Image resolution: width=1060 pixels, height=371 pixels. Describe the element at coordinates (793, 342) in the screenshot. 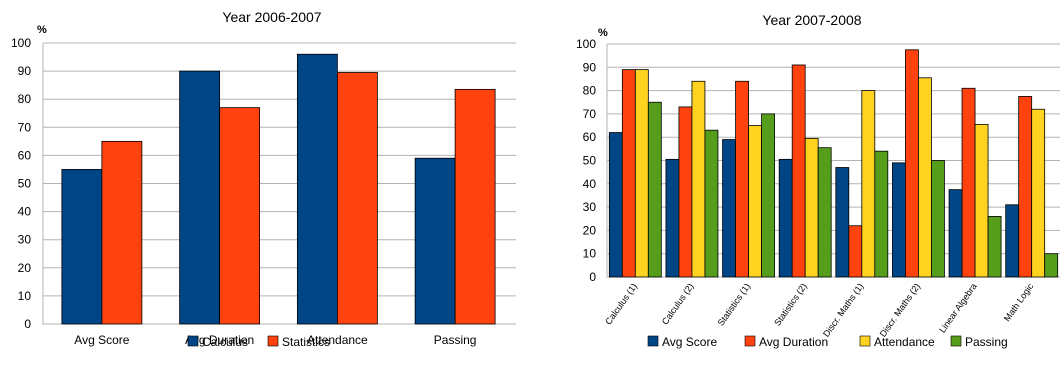

I see `legend-label: Avg Duration` at that location.